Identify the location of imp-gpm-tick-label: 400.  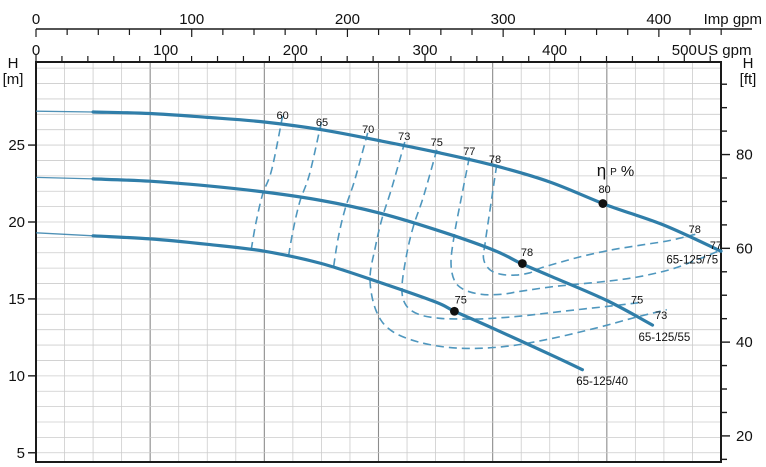
(658, 19).